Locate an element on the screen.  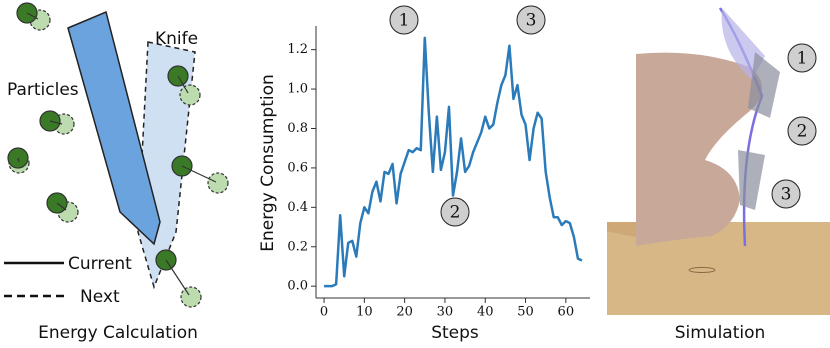
legend-current: Current is located at coordinates (100, 264).